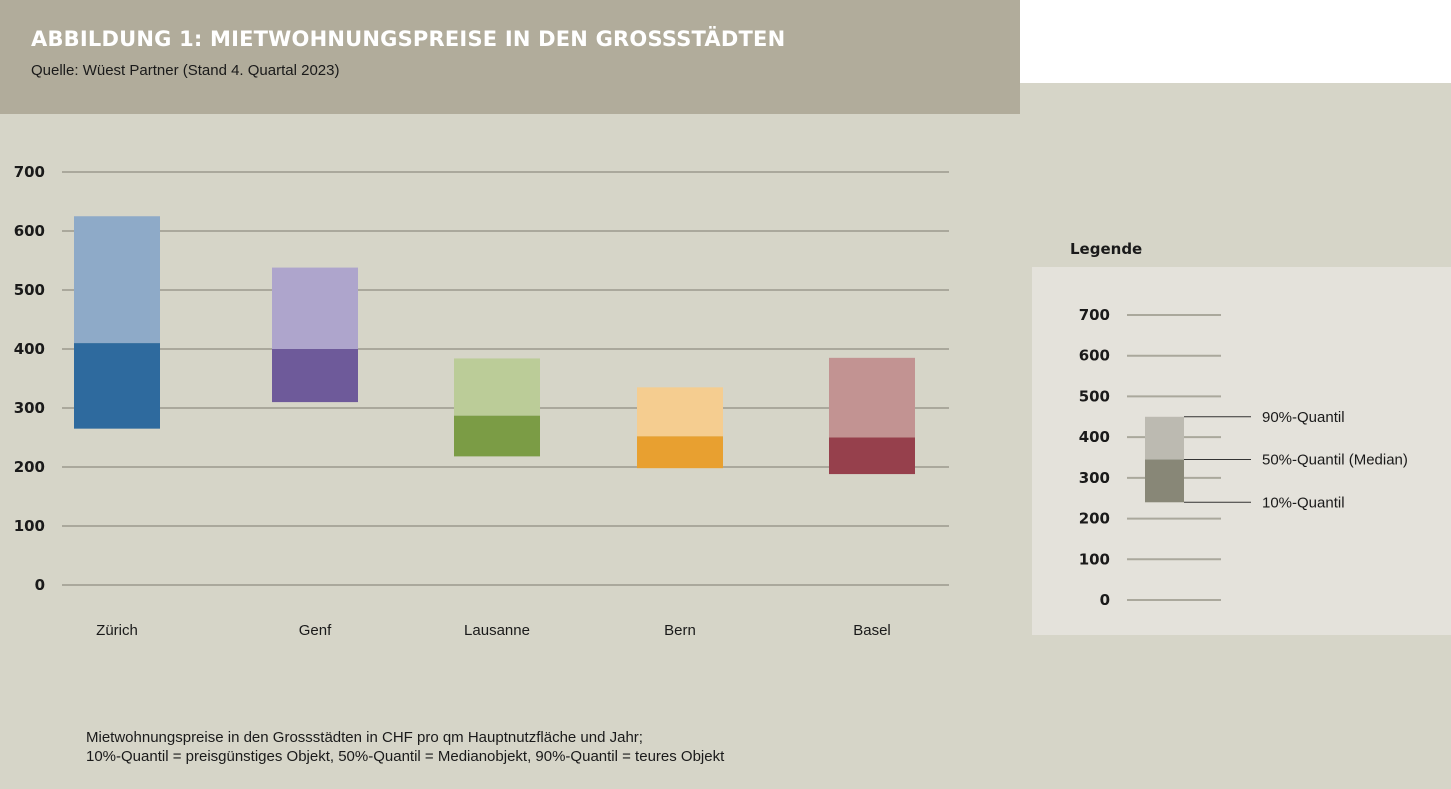 This screenshot has height=789, width=1451. What do you see at coordinates (117, 630) in the screenshot?
I see `category-label: Zürich` at bounding box center [117, 630].